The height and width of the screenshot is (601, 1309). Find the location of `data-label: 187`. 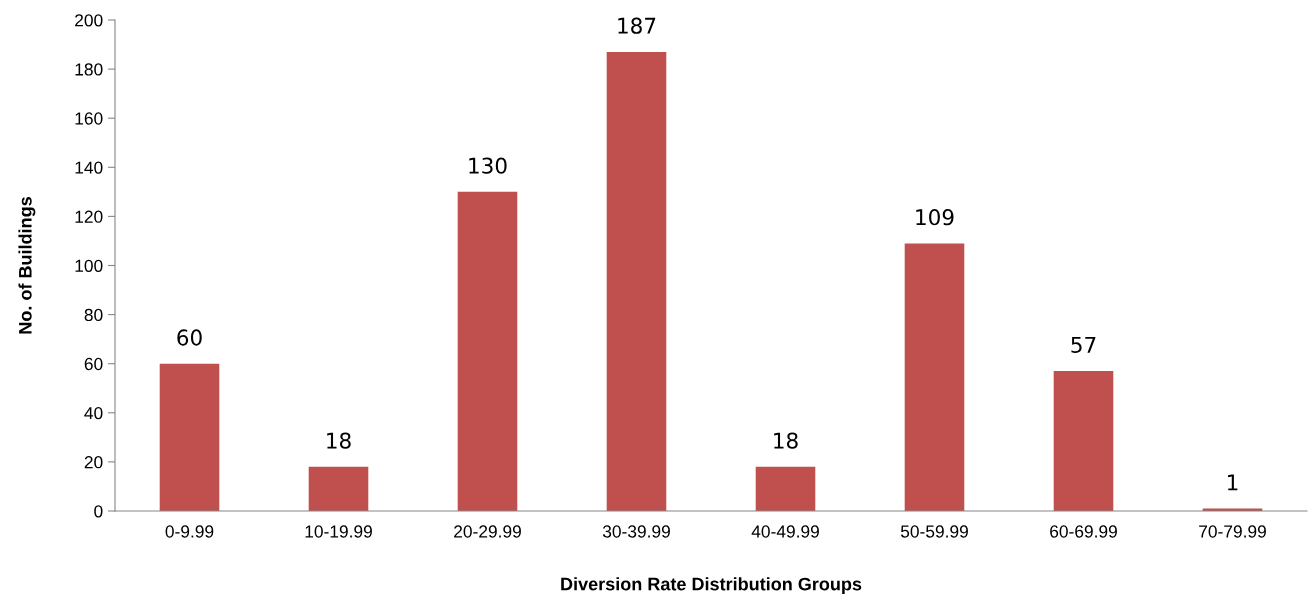

data-label: 187 is located at coordinates (637, 25).